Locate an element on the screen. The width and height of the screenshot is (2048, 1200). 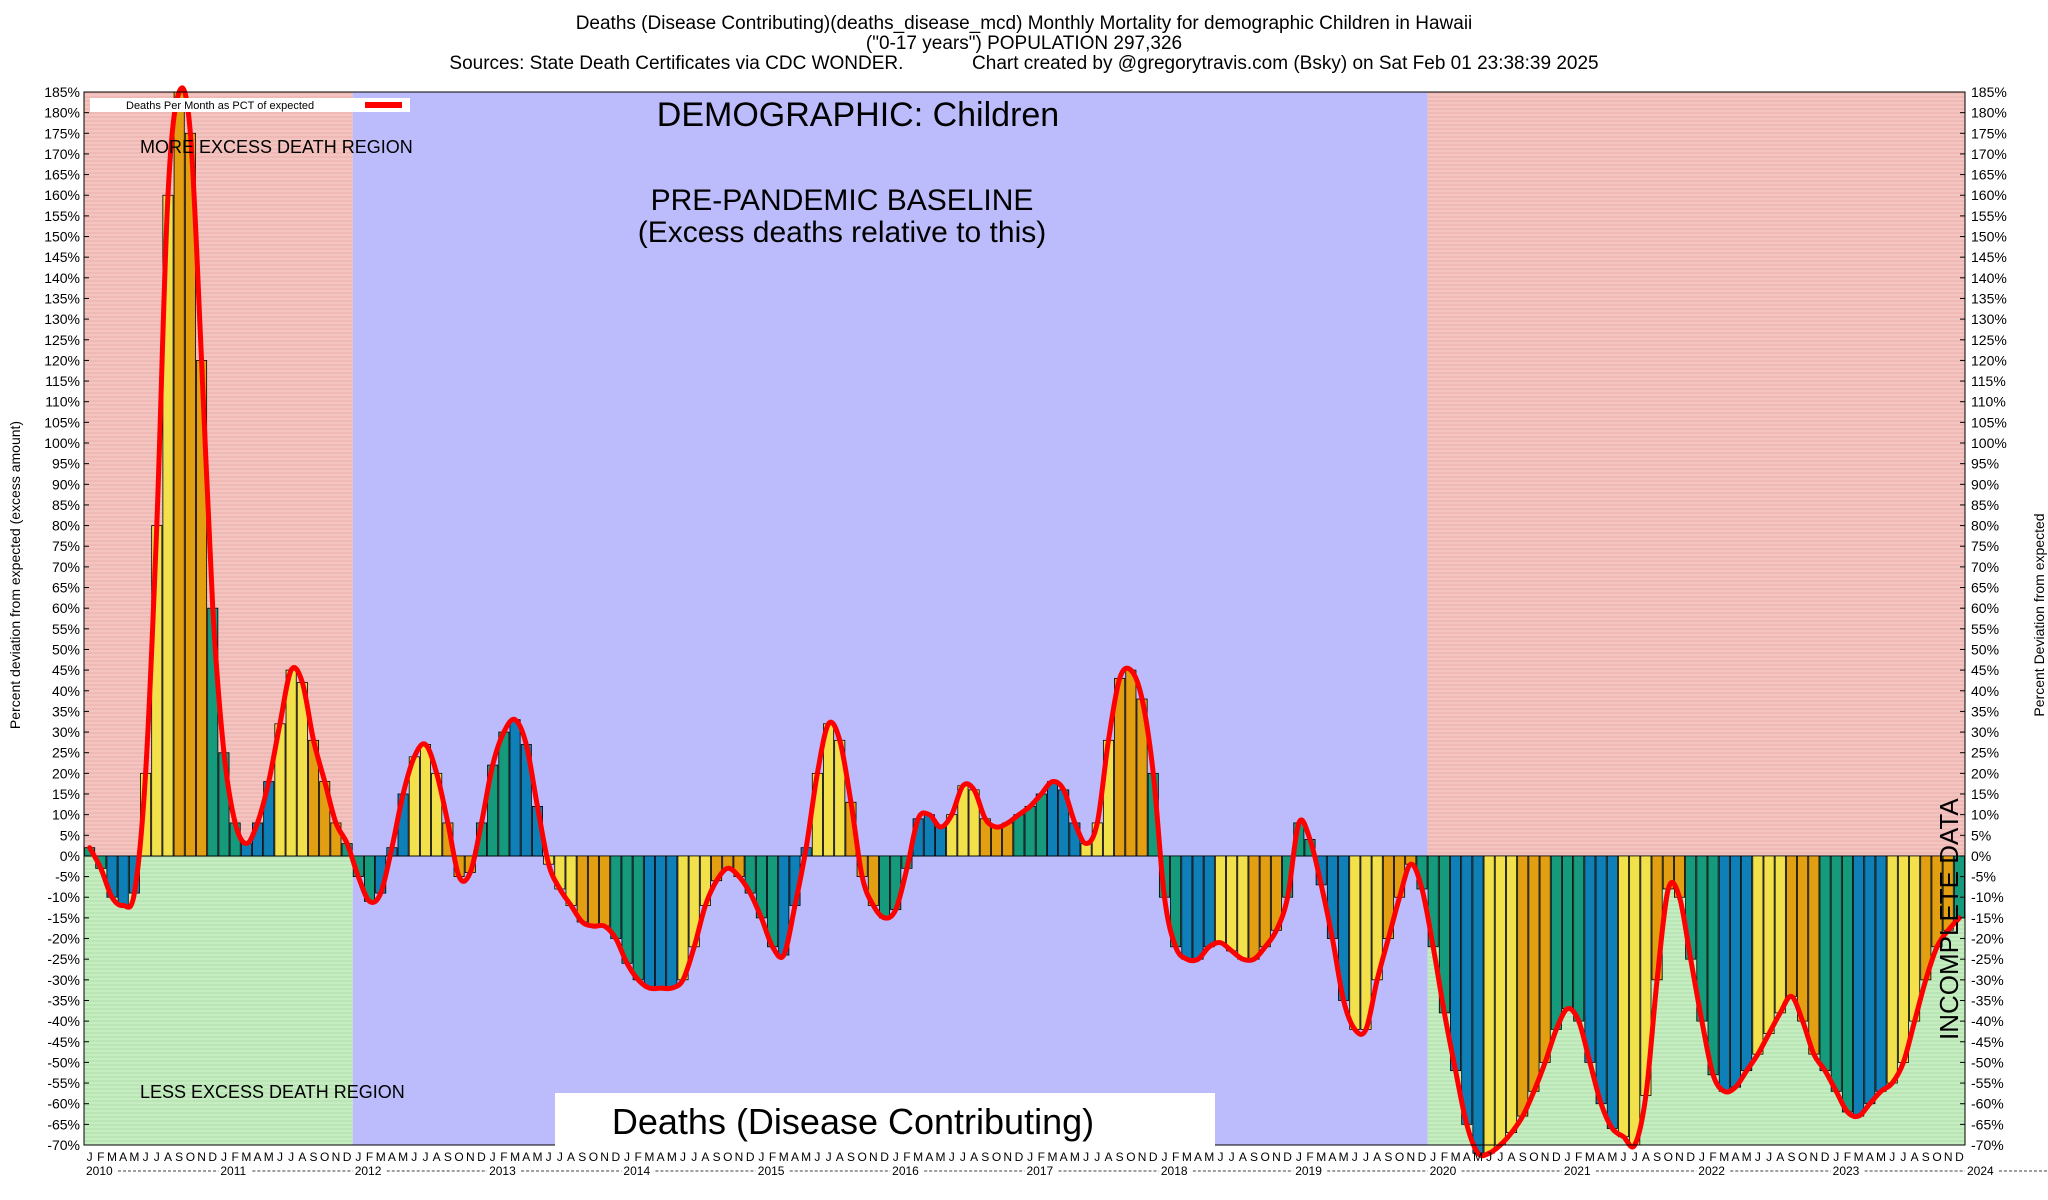
y-tick-label-left: 60% is located at coordinates (66, 608).